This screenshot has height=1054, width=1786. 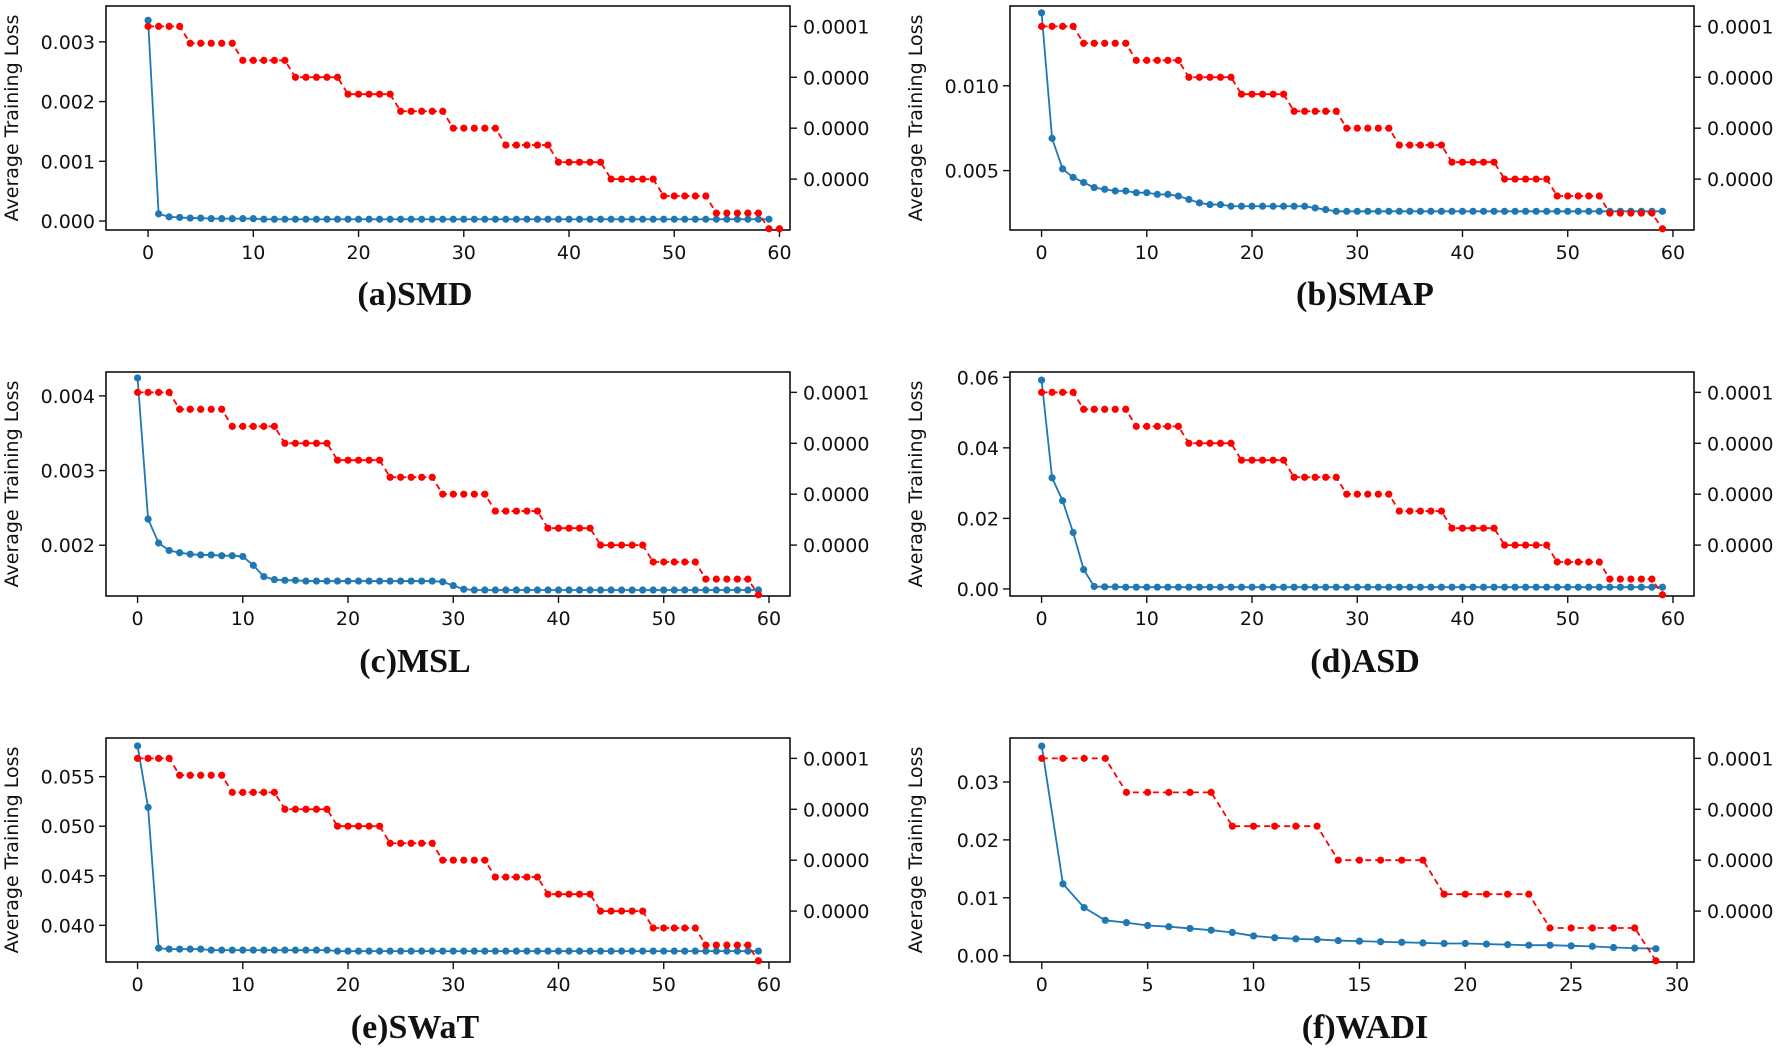 I want to click on training-loss-line, so click(x=1351, y=484).